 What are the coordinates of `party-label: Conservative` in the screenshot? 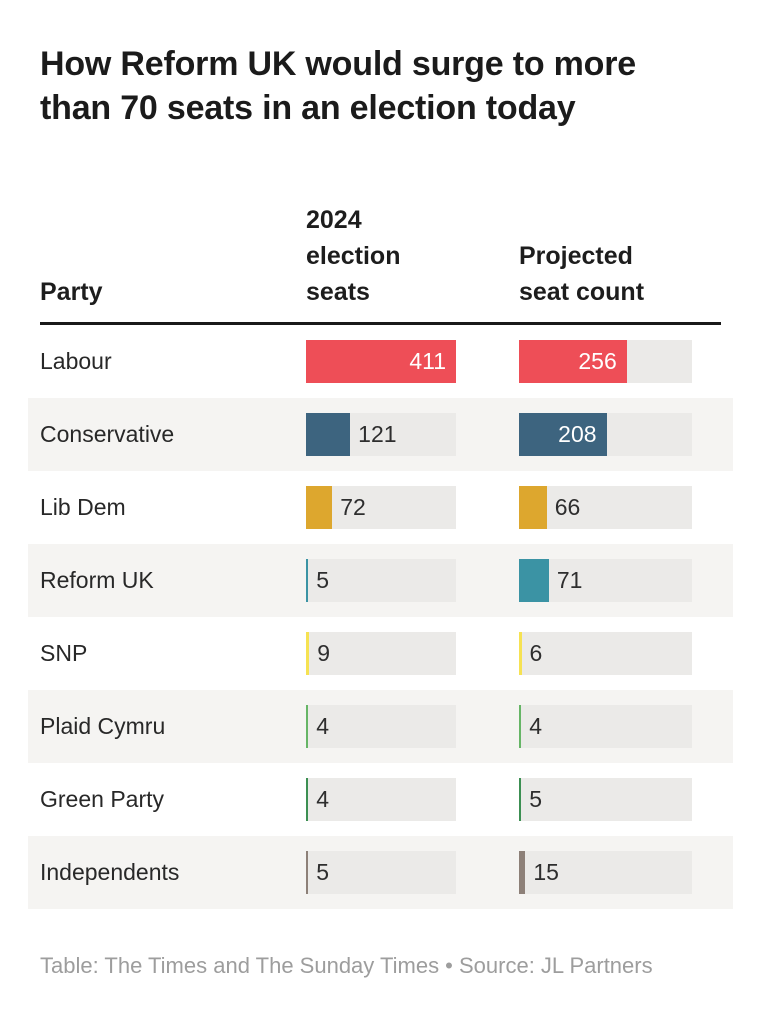 It's located at (107, 434).